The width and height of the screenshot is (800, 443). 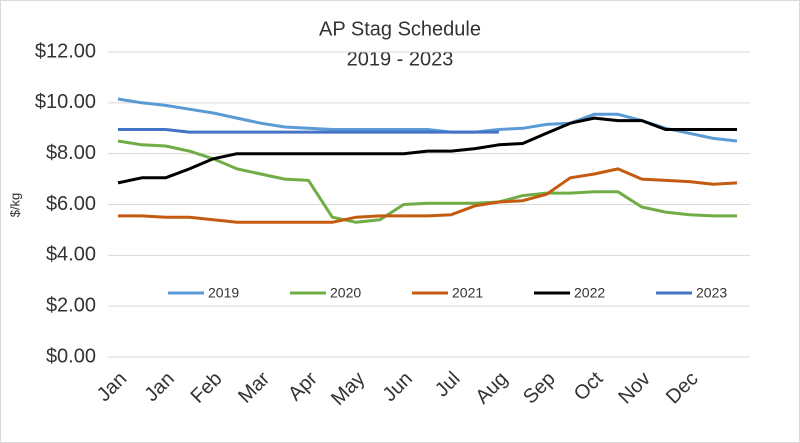 I want to click on chart-subtitle: 2019 - 2023, so click(x=400, y=59).